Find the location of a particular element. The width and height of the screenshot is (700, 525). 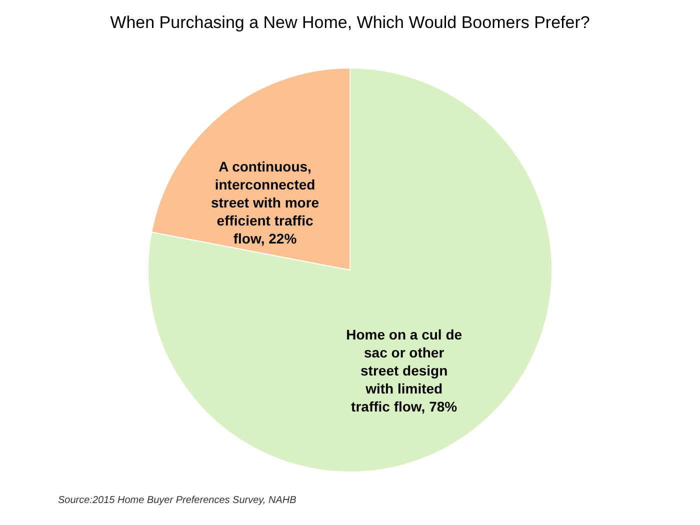

chart-title: When Purchasing a New Home, Which Would Boomers Prefer? is located at coordinates (350, 22).